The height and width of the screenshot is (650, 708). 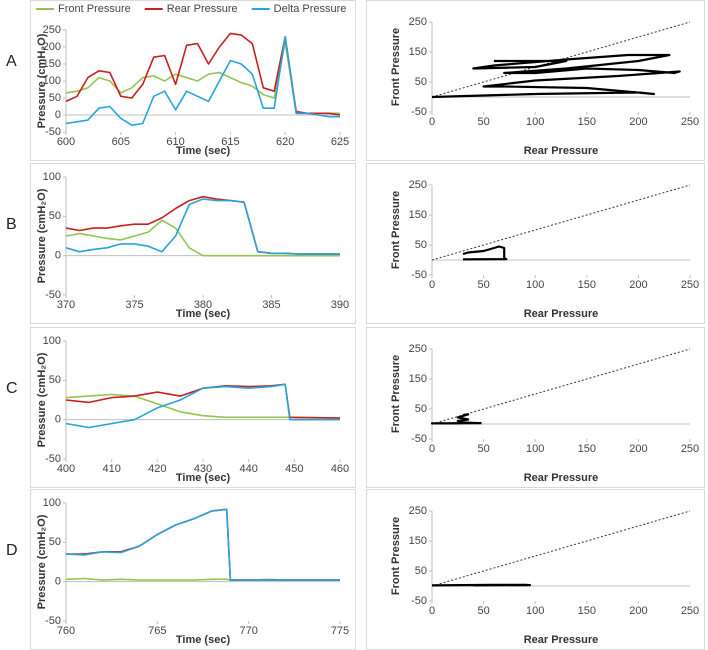 I want to click on x-tick-label: 775, so click(x=340, y=631).